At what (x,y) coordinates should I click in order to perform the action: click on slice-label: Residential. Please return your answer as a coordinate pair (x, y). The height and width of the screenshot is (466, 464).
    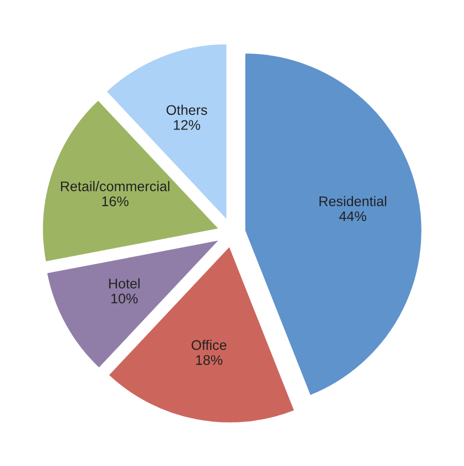
    Looking at the image, I should click on (353, 201).